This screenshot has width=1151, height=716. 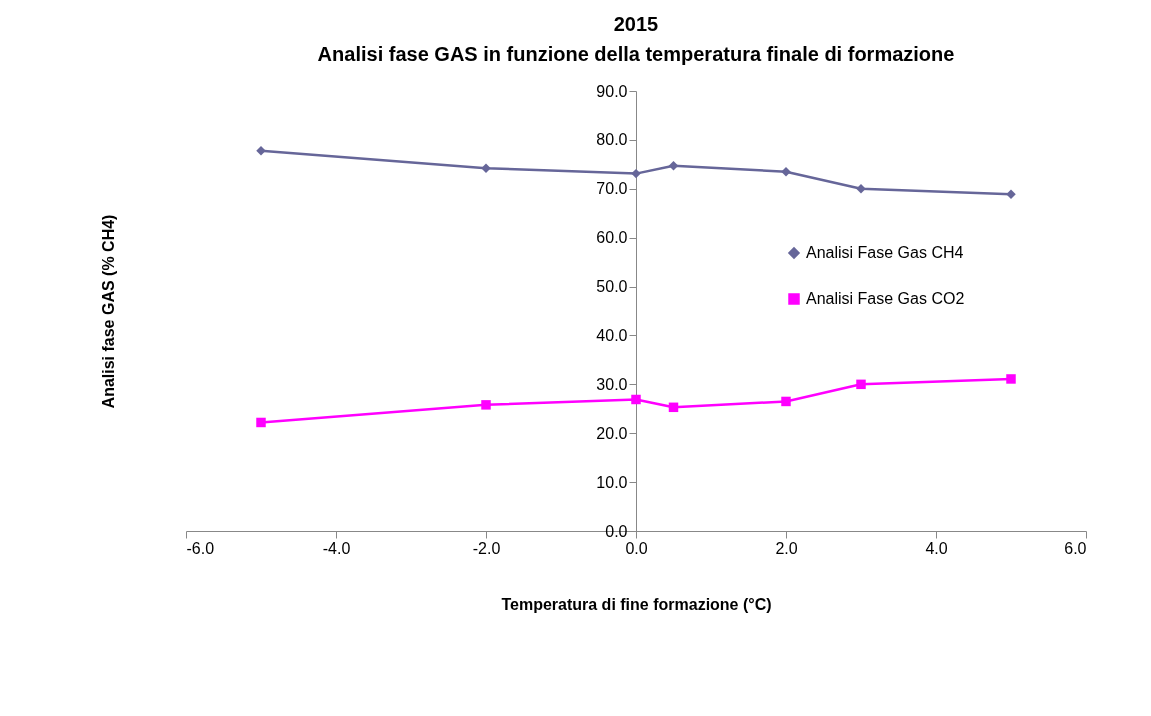 What do you see at coordinates (636, 548) in the screenshot?
I see `x-tick-label: 0.0` at bounding box center [636, 548].